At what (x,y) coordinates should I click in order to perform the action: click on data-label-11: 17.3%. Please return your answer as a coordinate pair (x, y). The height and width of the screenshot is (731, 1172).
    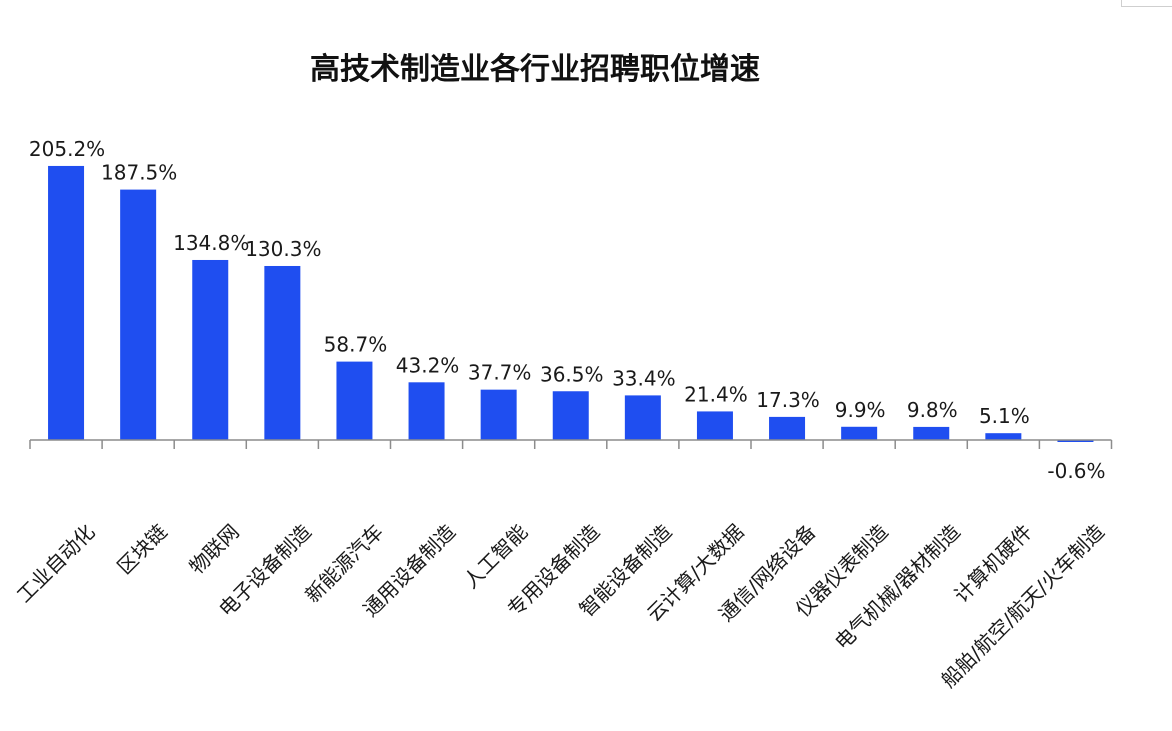
    Looking at the image, I should click on (788, 400).